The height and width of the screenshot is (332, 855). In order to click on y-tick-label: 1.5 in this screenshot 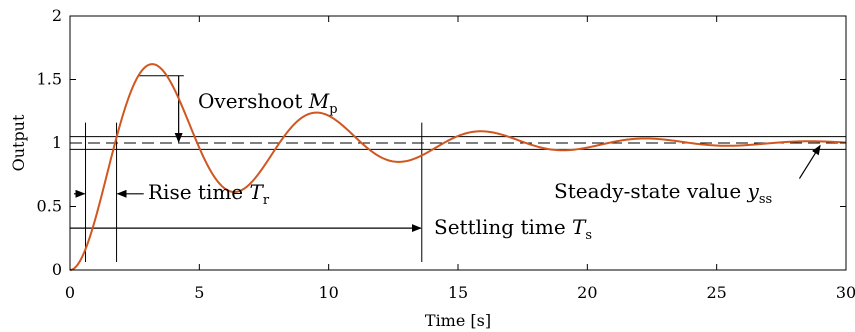, I will do `click(49, 79)`.